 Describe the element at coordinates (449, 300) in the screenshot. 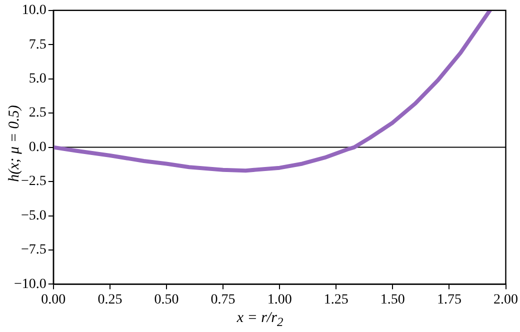

I see `x-tick-label: 1.75` at that location.